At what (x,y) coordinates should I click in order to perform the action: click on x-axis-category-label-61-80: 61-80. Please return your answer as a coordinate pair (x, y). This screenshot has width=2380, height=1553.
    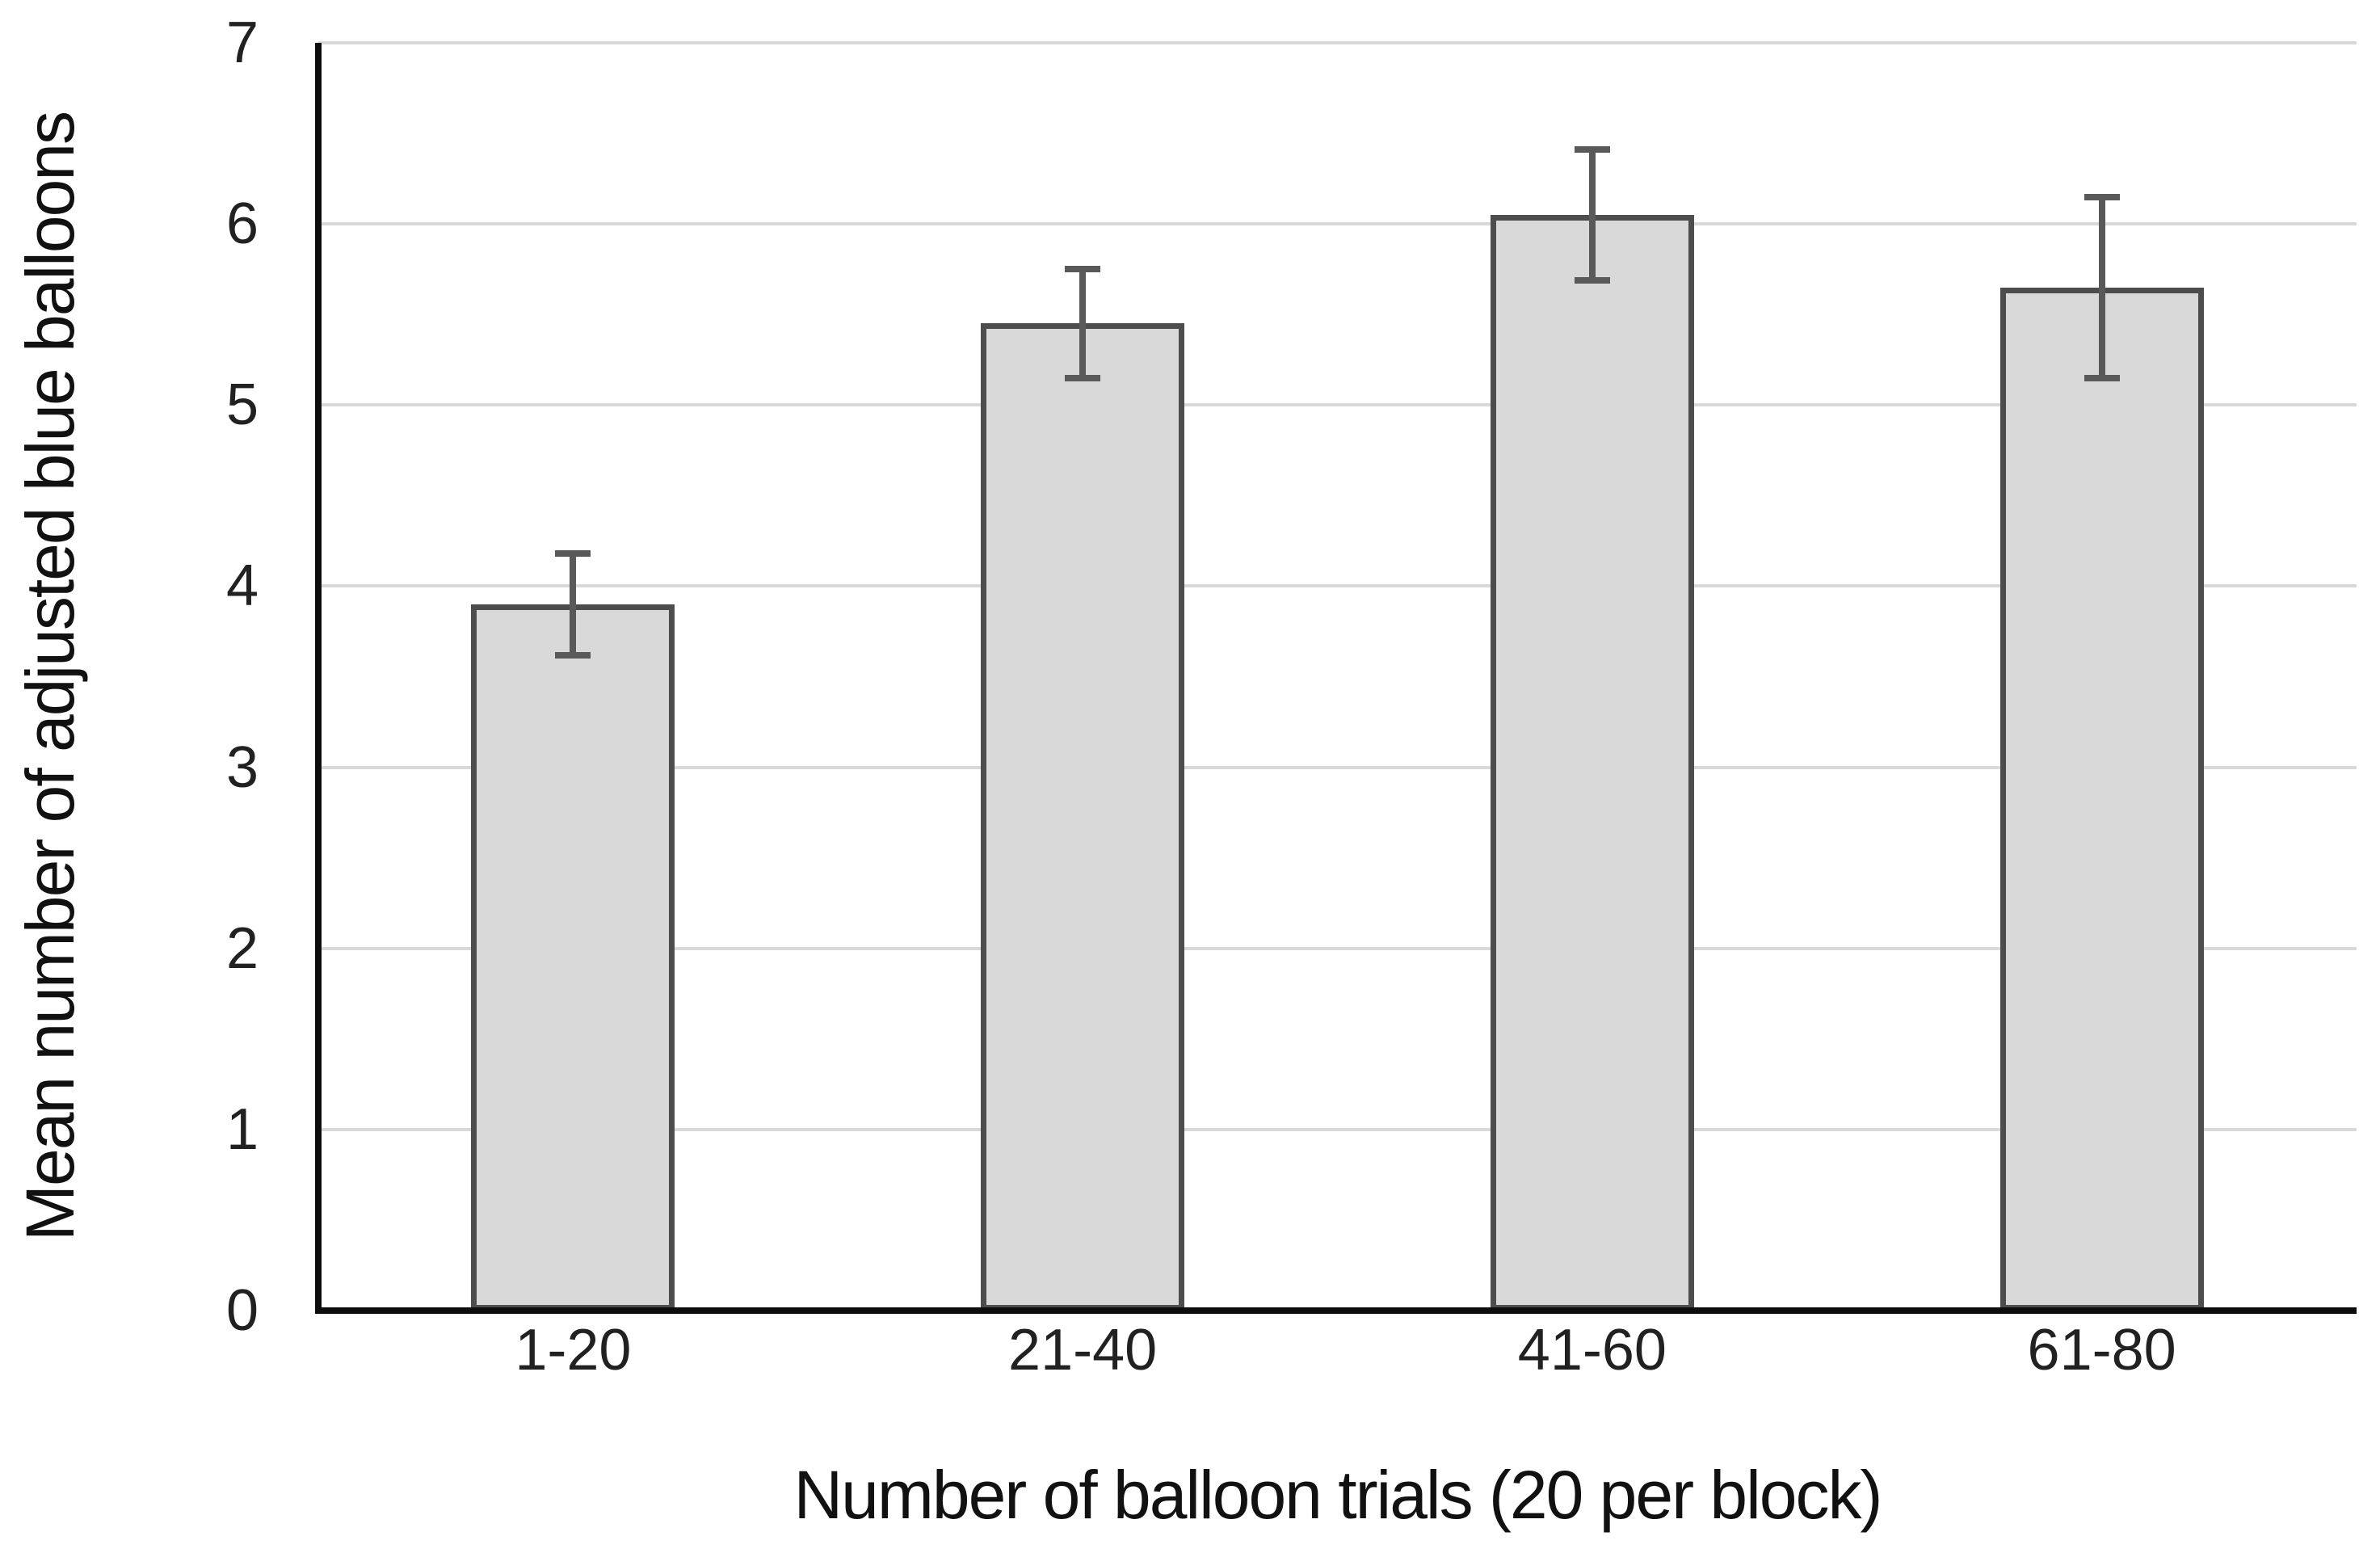
    Looking at the image, I should click on (2101, 1350).